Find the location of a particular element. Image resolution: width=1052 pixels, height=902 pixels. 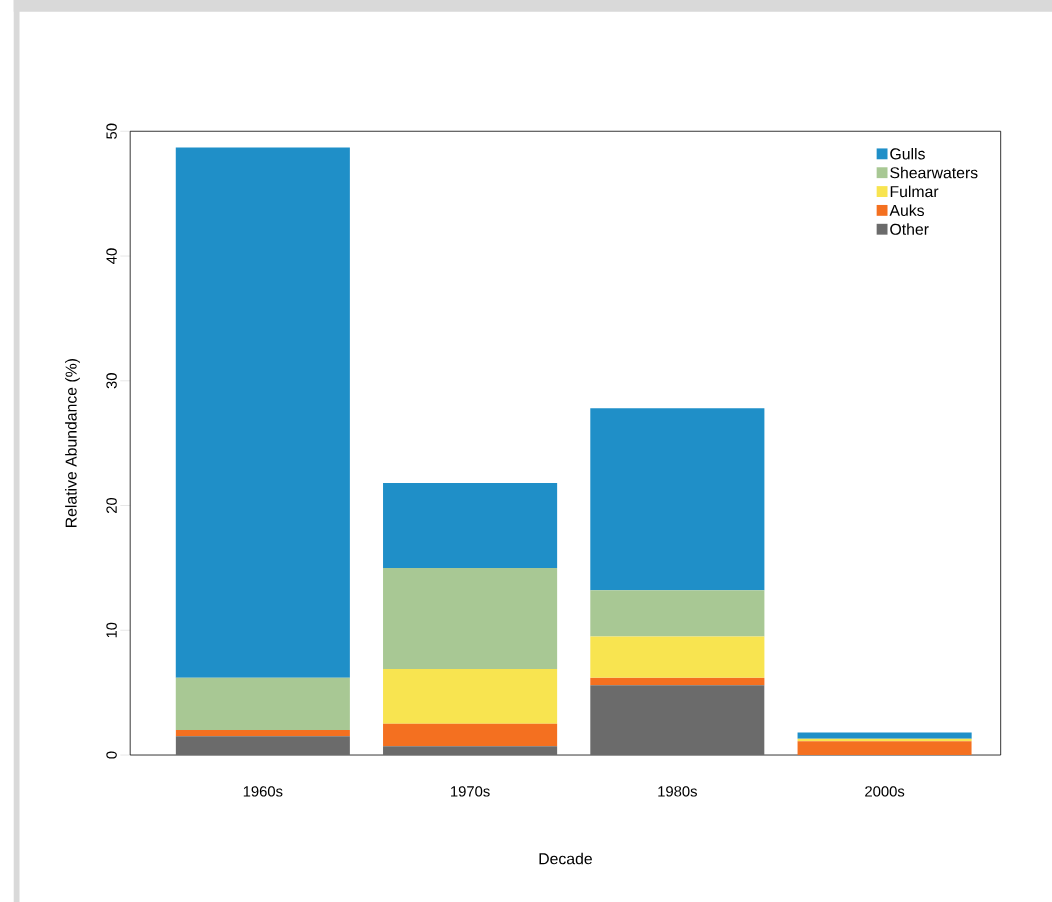

y-tick-label: 40 is located at coordinates (111, 256).